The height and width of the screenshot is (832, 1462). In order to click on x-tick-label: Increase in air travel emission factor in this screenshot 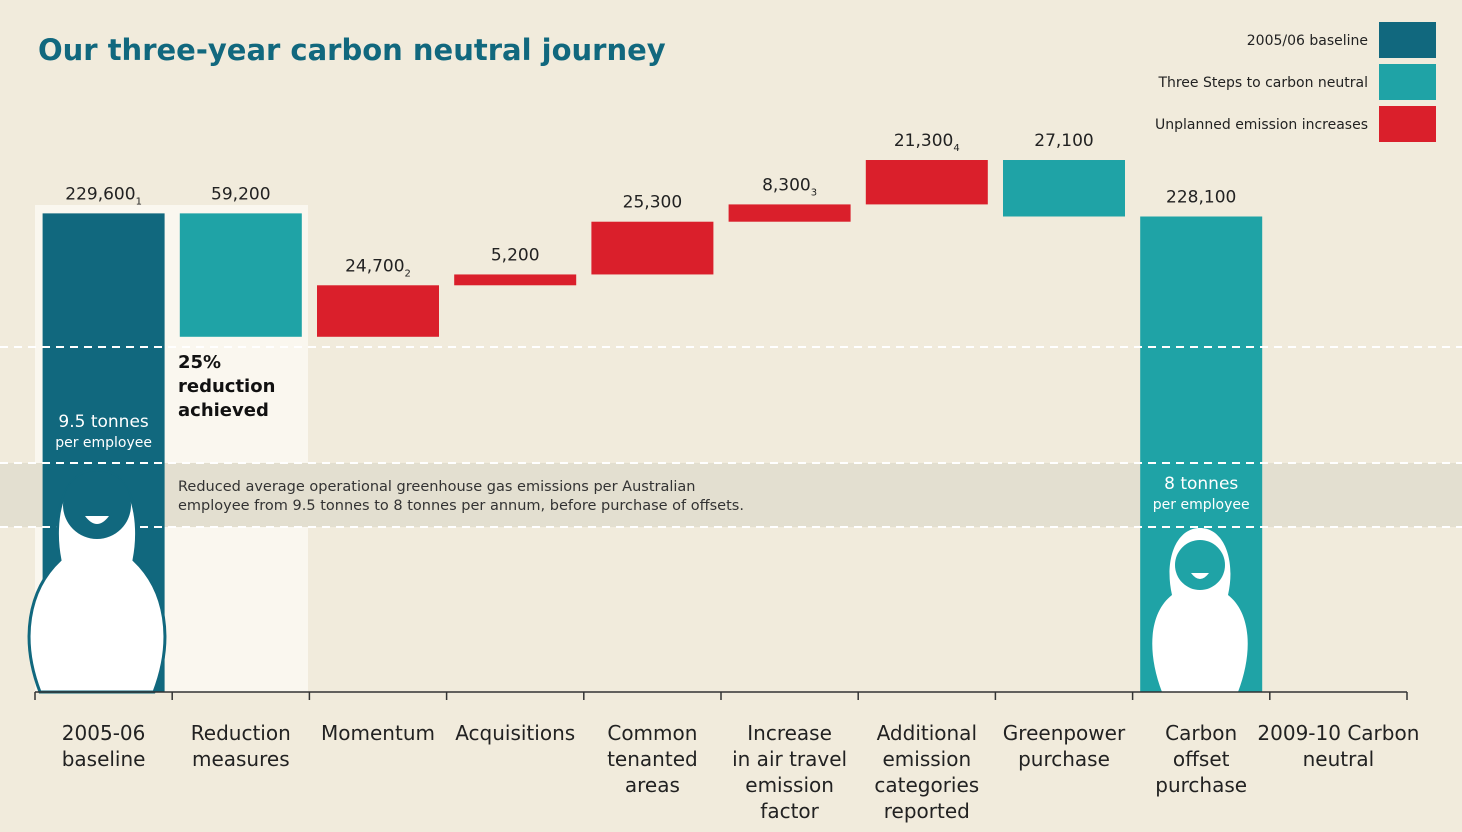, I will do `click(789, 772)`.